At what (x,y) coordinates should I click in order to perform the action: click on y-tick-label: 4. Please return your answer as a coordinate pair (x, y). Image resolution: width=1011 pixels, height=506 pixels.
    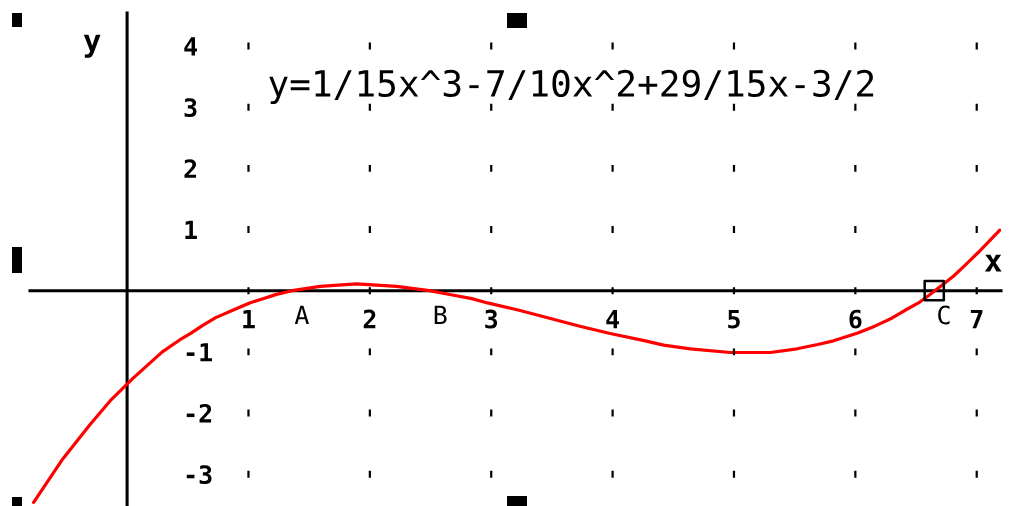
    Looking at the image, I should click on (190, 46).